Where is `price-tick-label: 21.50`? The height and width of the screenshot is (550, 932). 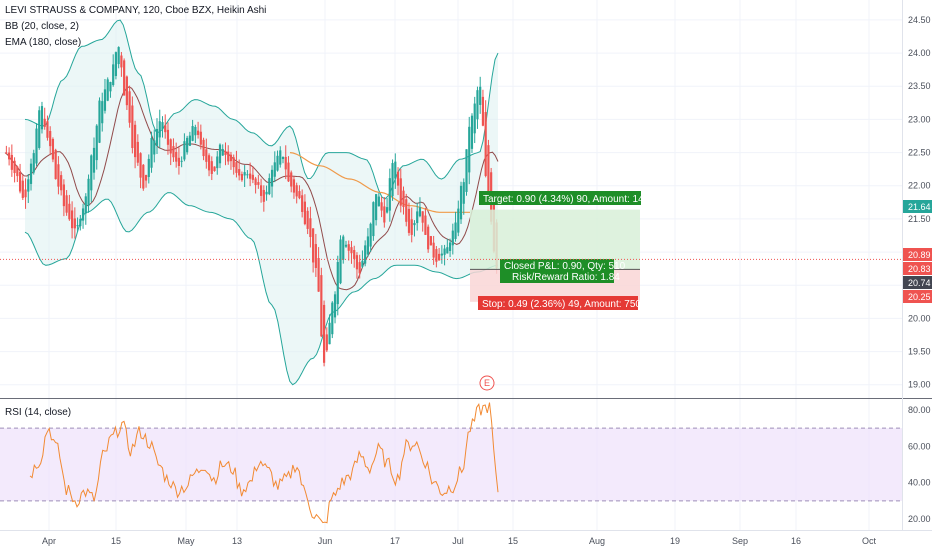
price-tick-label: 21.50 is located at coordinates (919, 219).